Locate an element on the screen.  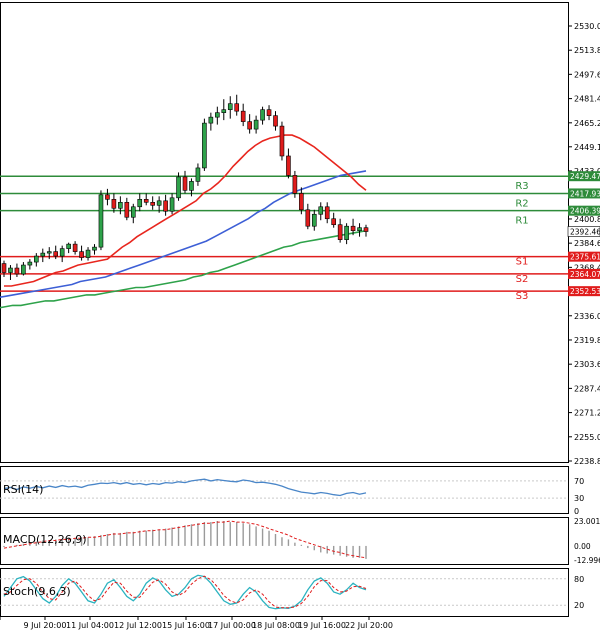
stoch-k-line is located at coordinates (185, 592).